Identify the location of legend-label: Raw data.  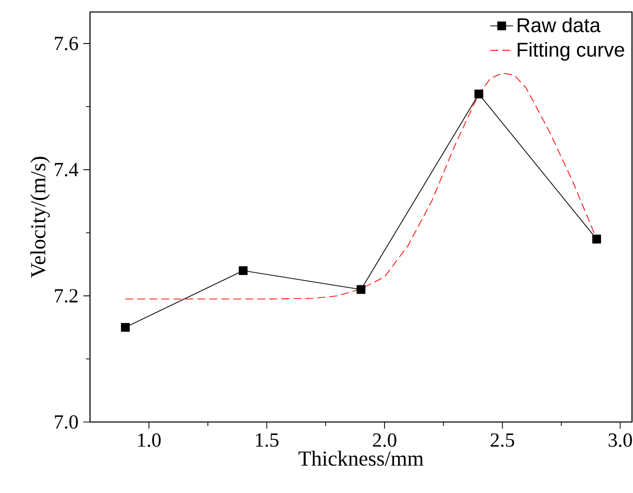
(559, 25).